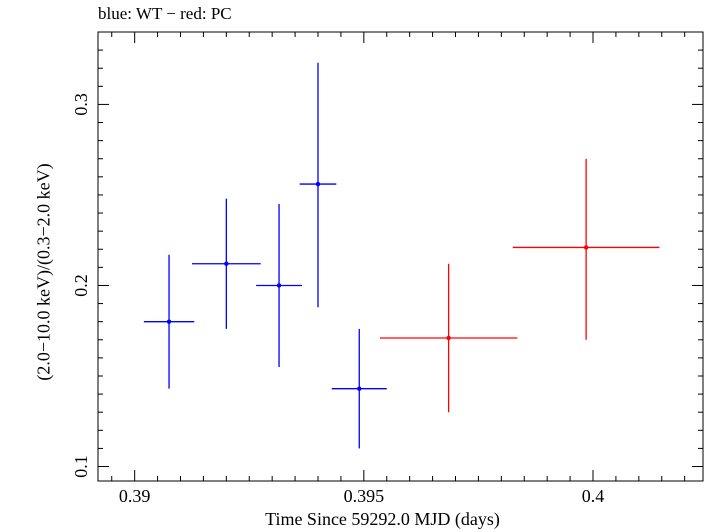 The image size is (705, 532). Describe the element at coordinates (593, 496) in the screenshot. I see `x-tick-label: 0.4` at that location.